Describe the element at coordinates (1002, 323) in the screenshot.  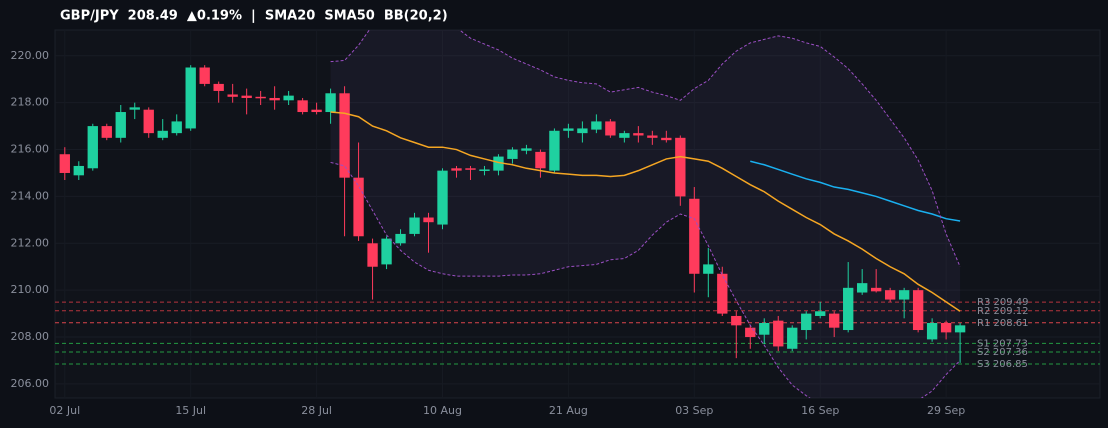
I see `level-label: R1 208.61` at that location.